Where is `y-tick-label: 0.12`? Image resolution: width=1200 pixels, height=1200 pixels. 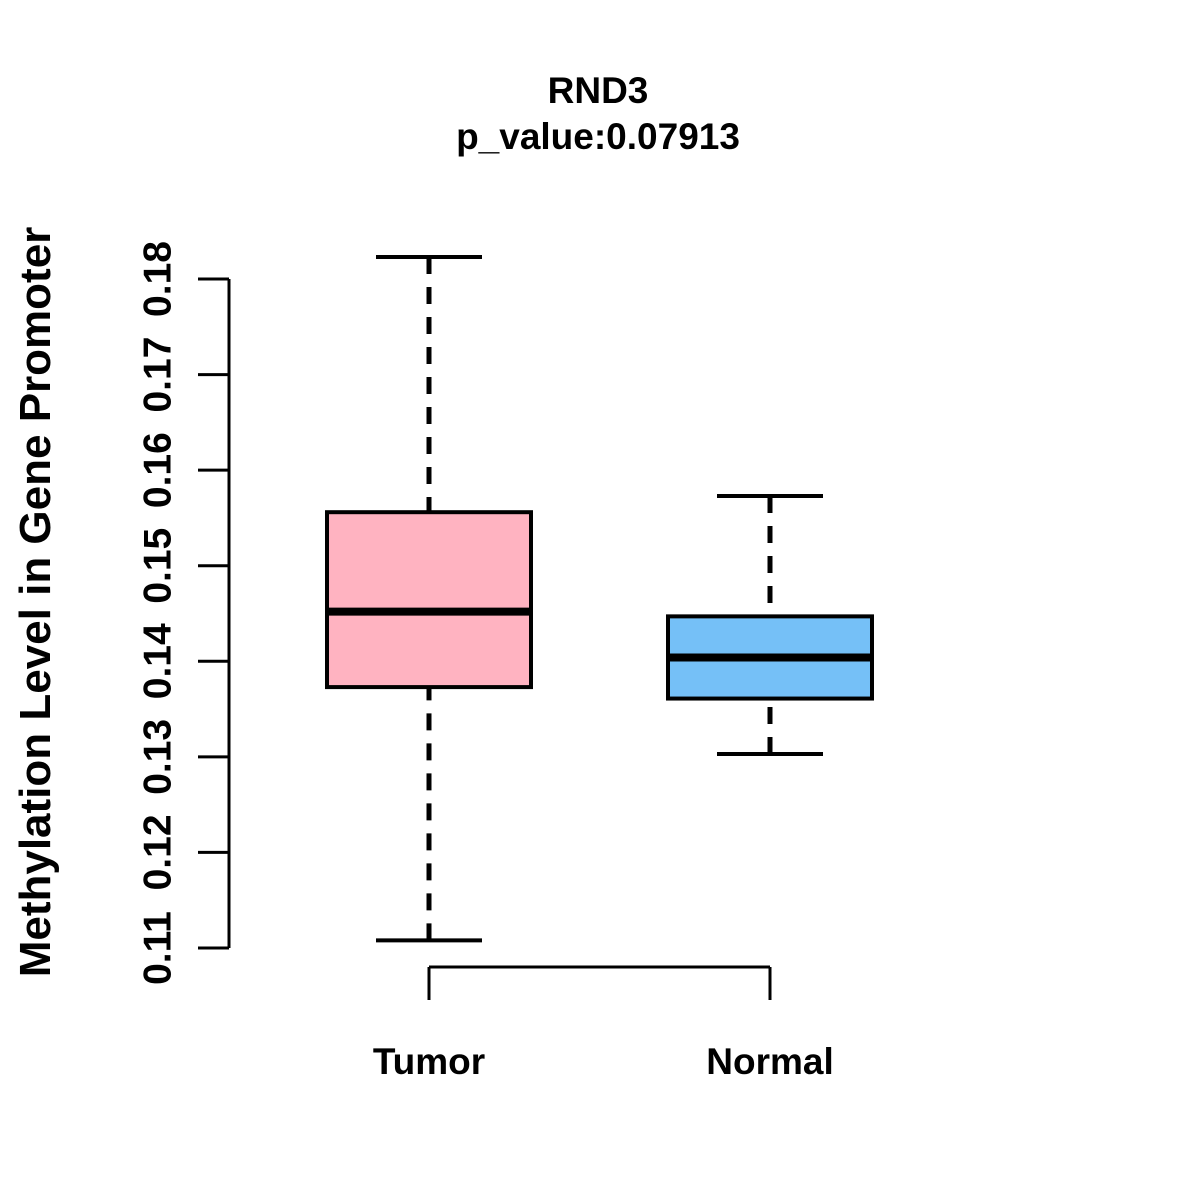
y-tick-label: 0.12 is located at coordinates (158, 852).